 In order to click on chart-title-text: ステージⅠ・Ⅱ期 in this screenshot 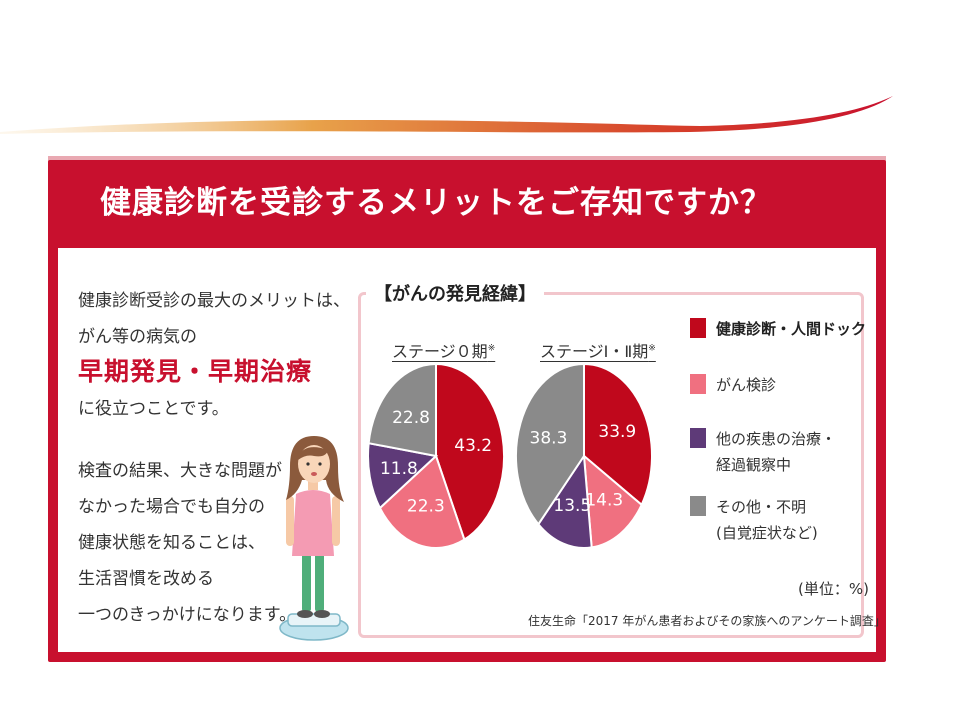, I will do `click(594, 351)`.